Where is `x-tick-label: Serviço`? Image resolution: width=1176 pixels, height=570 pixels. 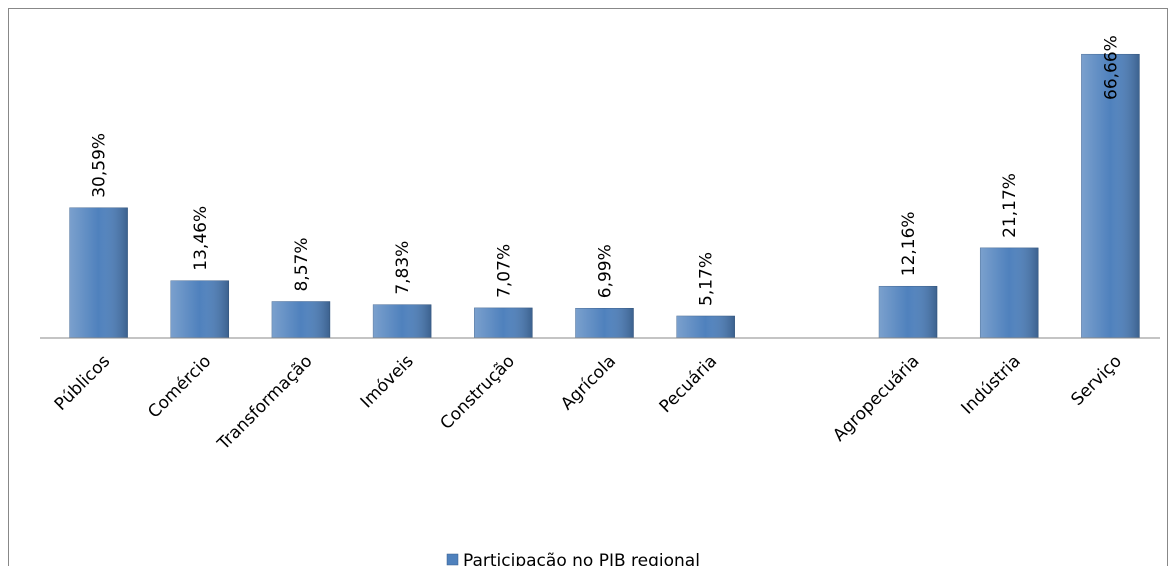 x-tick-label: Serviço is located at coordinates (1096, 380).